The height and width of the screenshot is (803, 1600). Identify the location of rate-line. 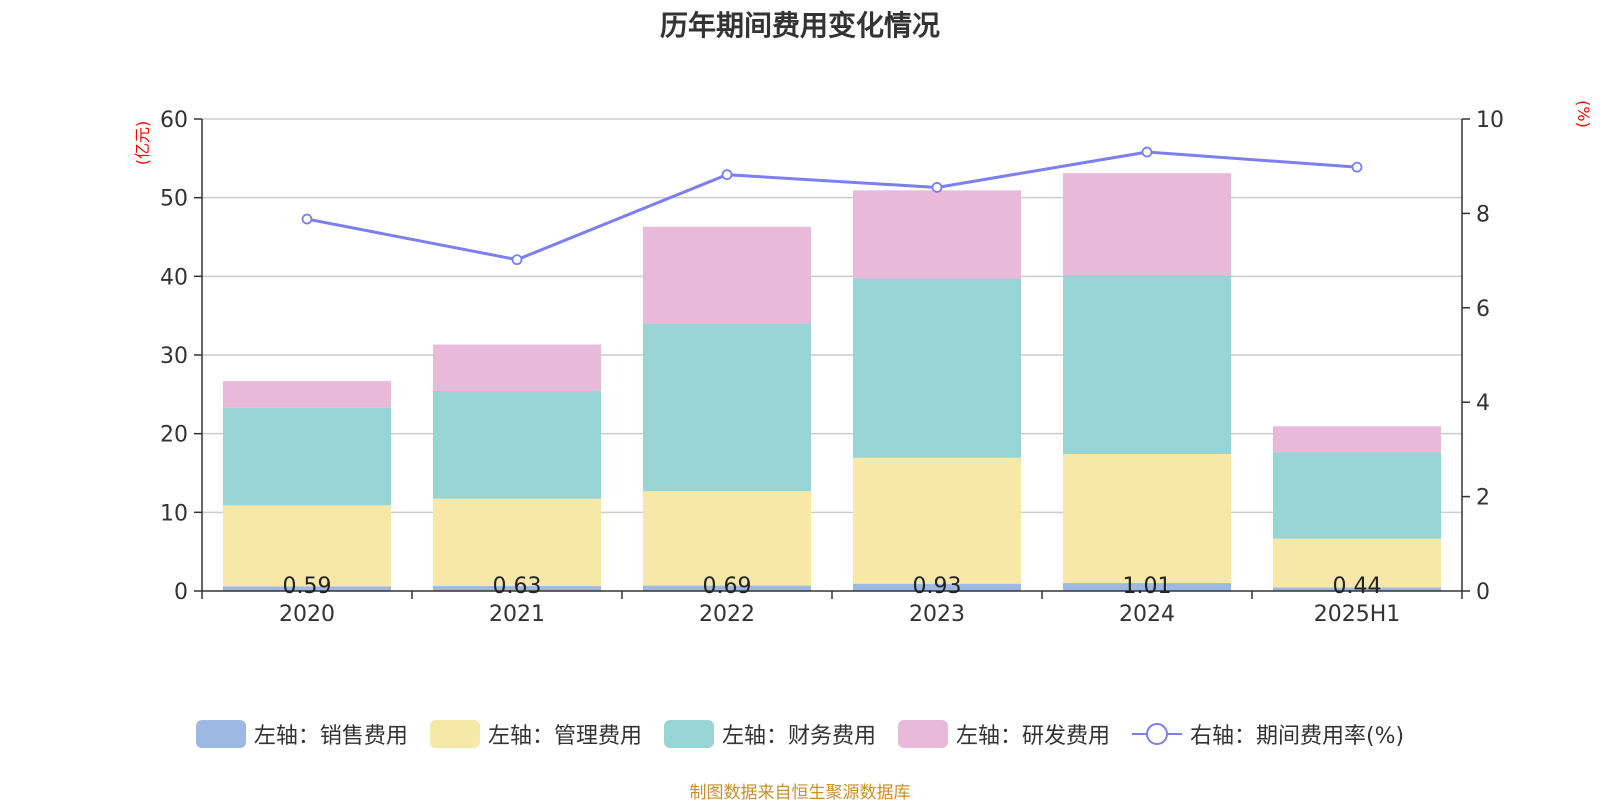
(832, 206).